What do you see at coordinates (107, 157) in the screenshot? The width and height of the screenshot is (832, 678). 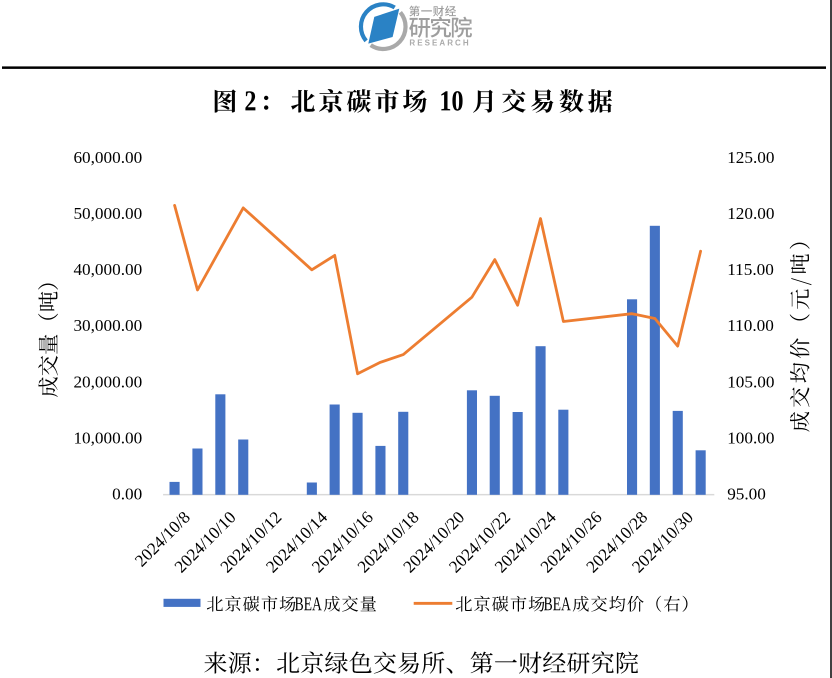 I see `svg-text: 60,000.00` at bounding box center [107, 157].